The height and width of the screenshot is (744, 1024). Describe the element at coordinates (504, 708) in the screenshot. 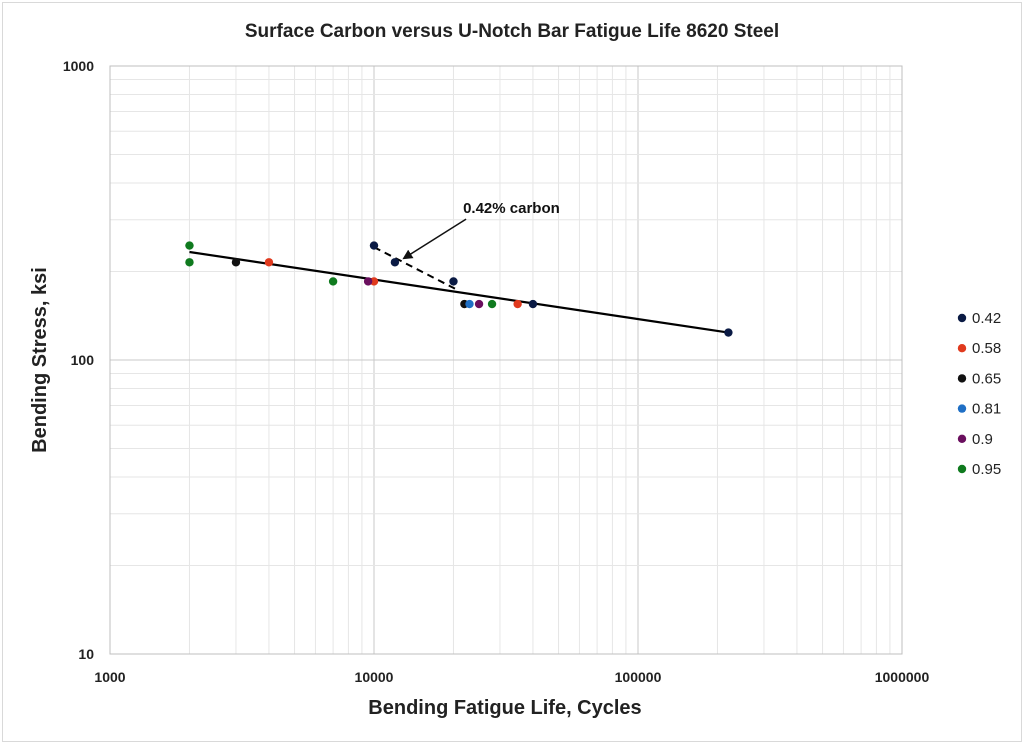

I see `x-axis-title: Bending Fatigue Life, Cycles` at that location.